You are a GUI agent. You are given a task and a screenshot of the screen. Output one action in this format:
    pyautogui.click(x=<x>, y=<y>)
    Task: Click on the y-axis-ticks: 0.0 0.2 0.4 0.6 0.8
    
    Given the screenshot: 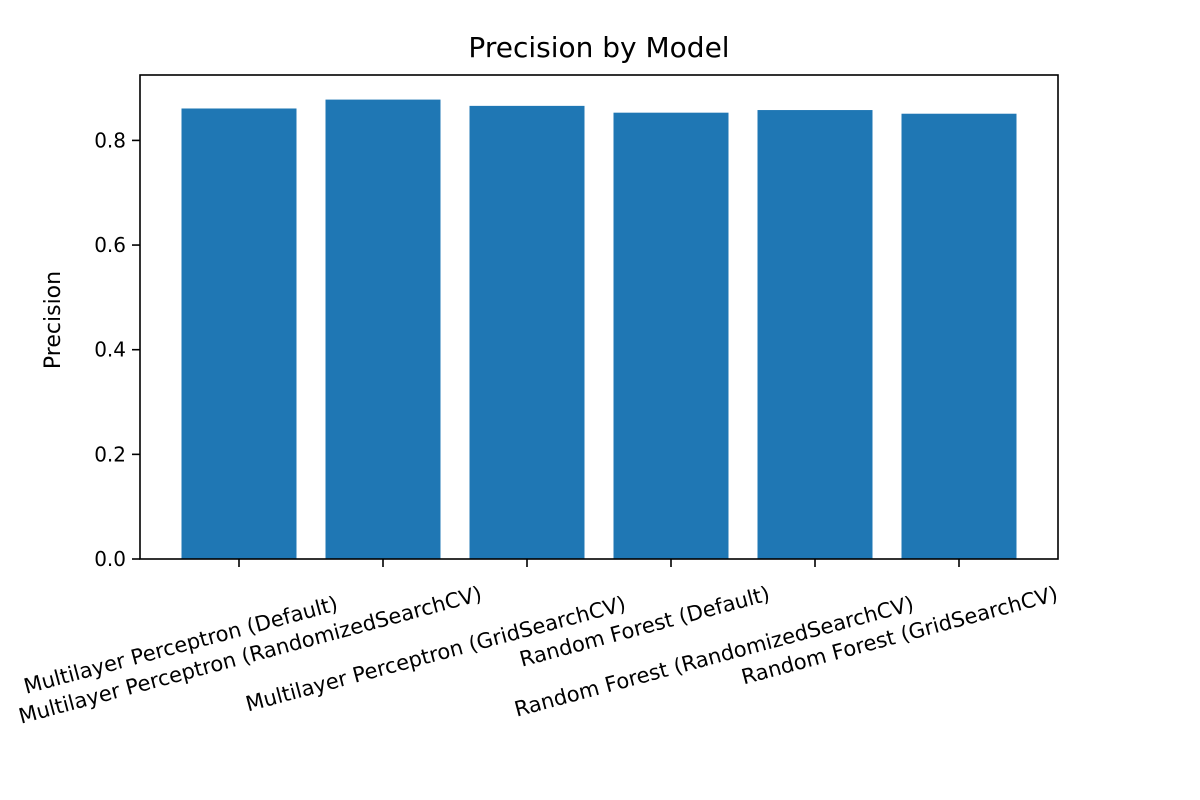 What is the action you would take?
    pyautogui.click(x=117, y=349)
    